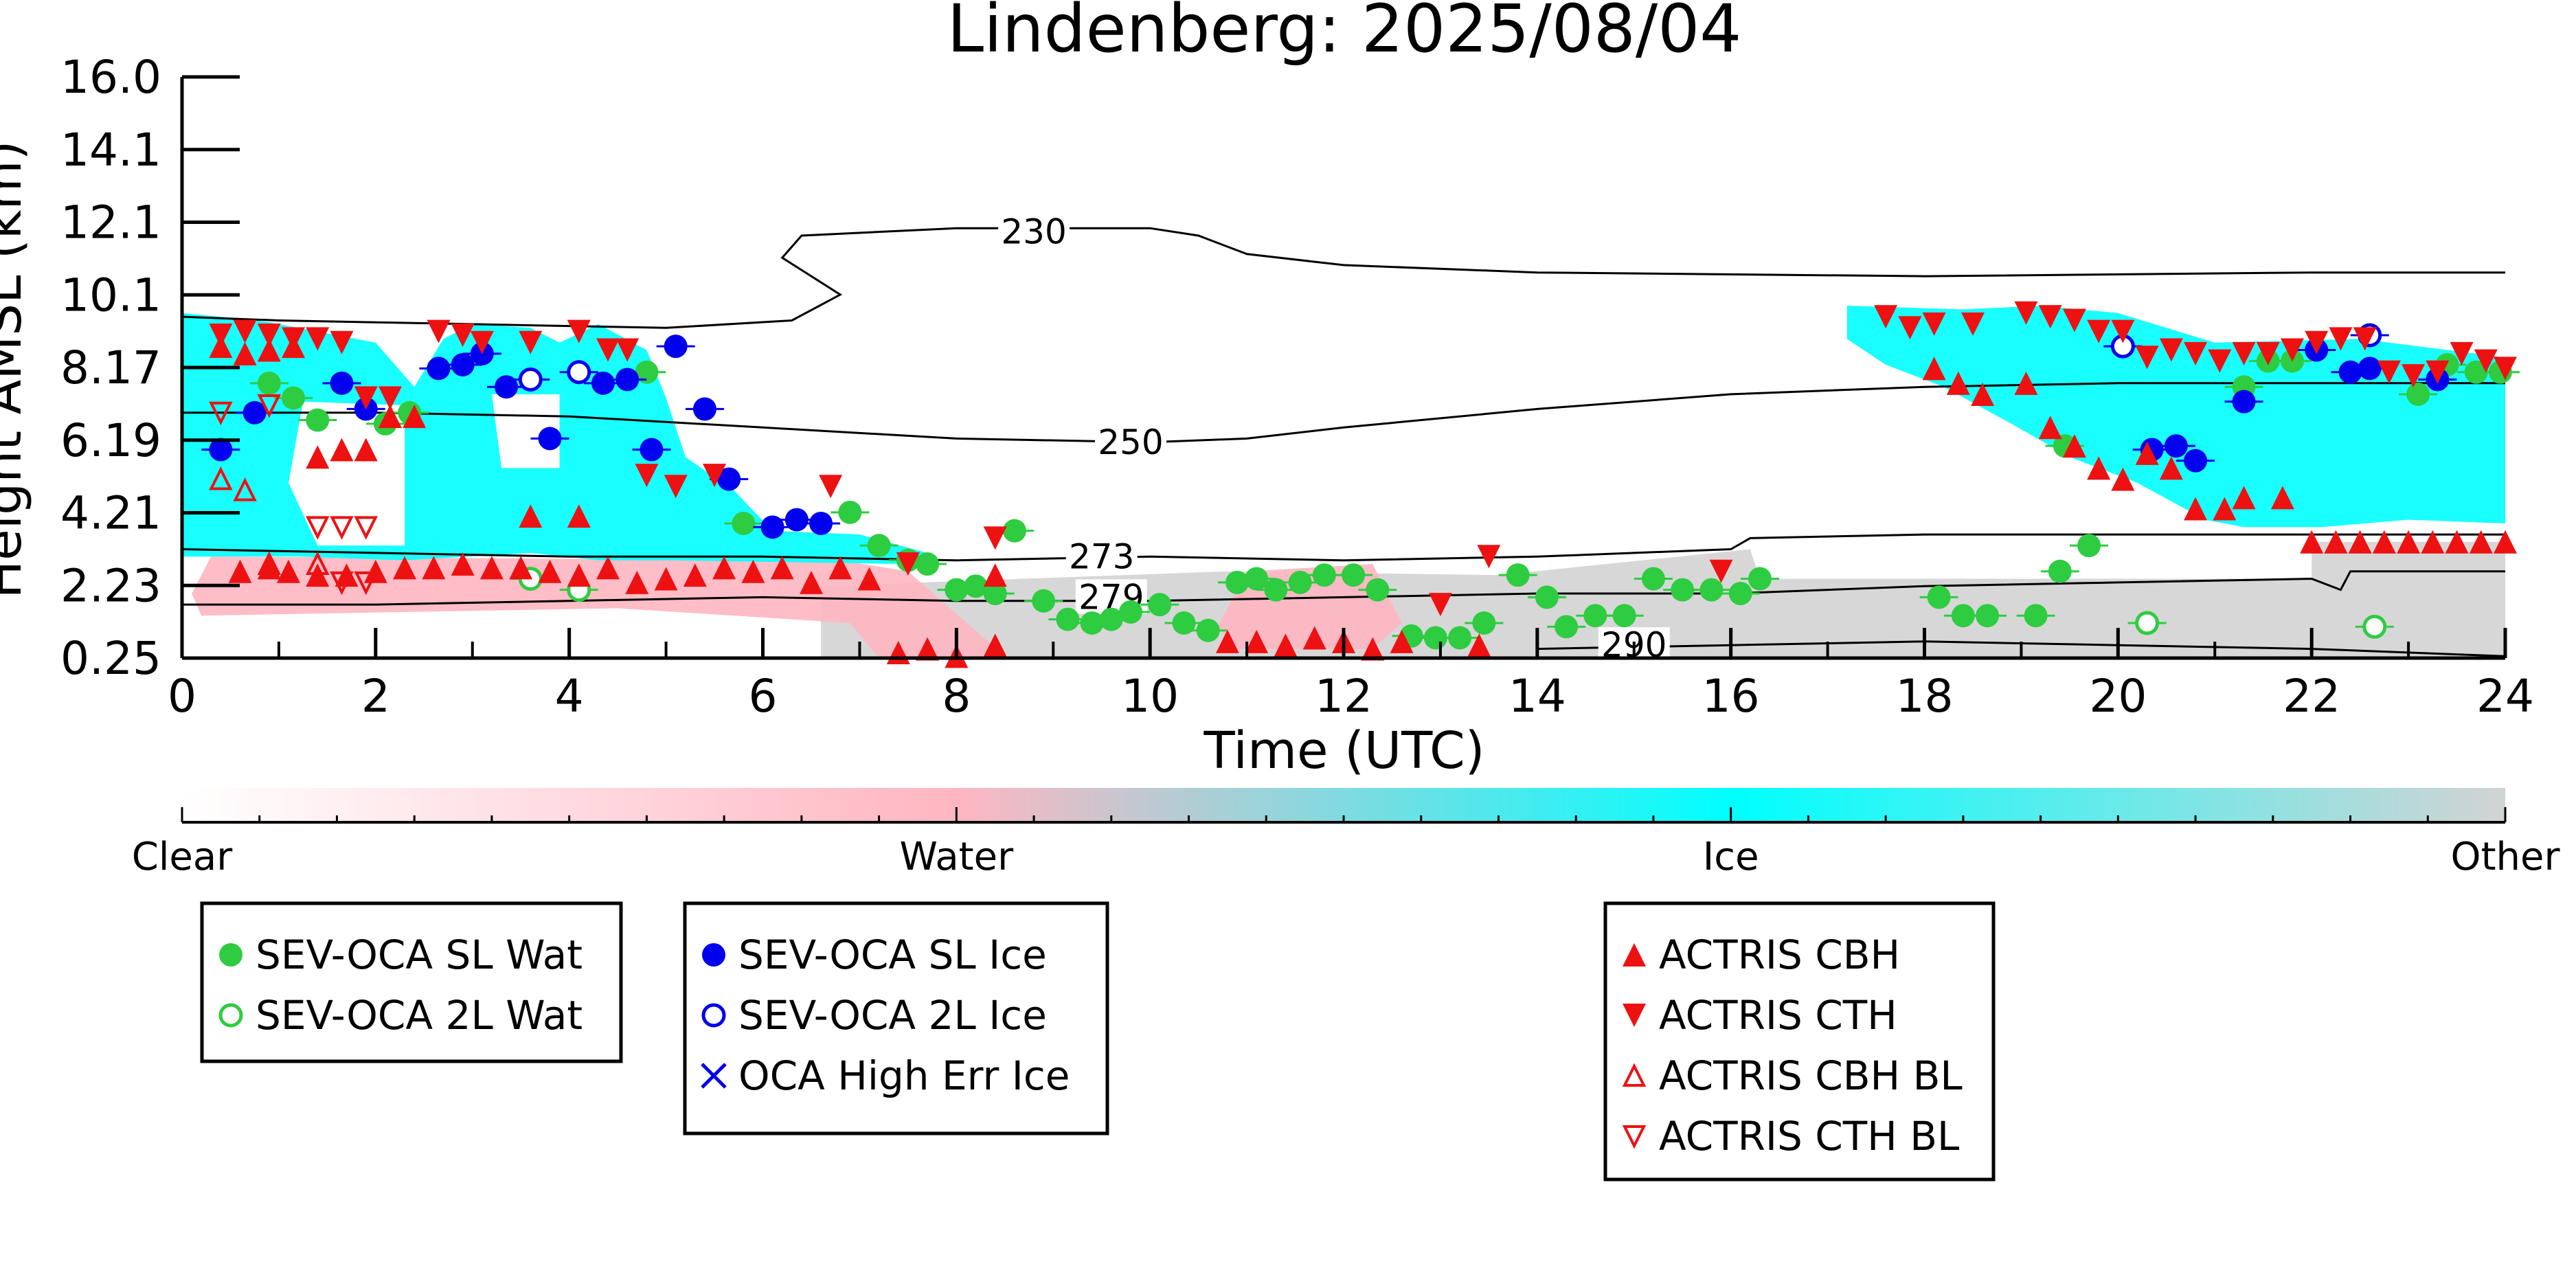 Image resolution: width=2576 pixels, height=1288 pixels. What do you see at coordinates (892, 954) in the screenshot?
I see `legend-label: SEV-OCA SL Ice` at bounding box center [892, 954].